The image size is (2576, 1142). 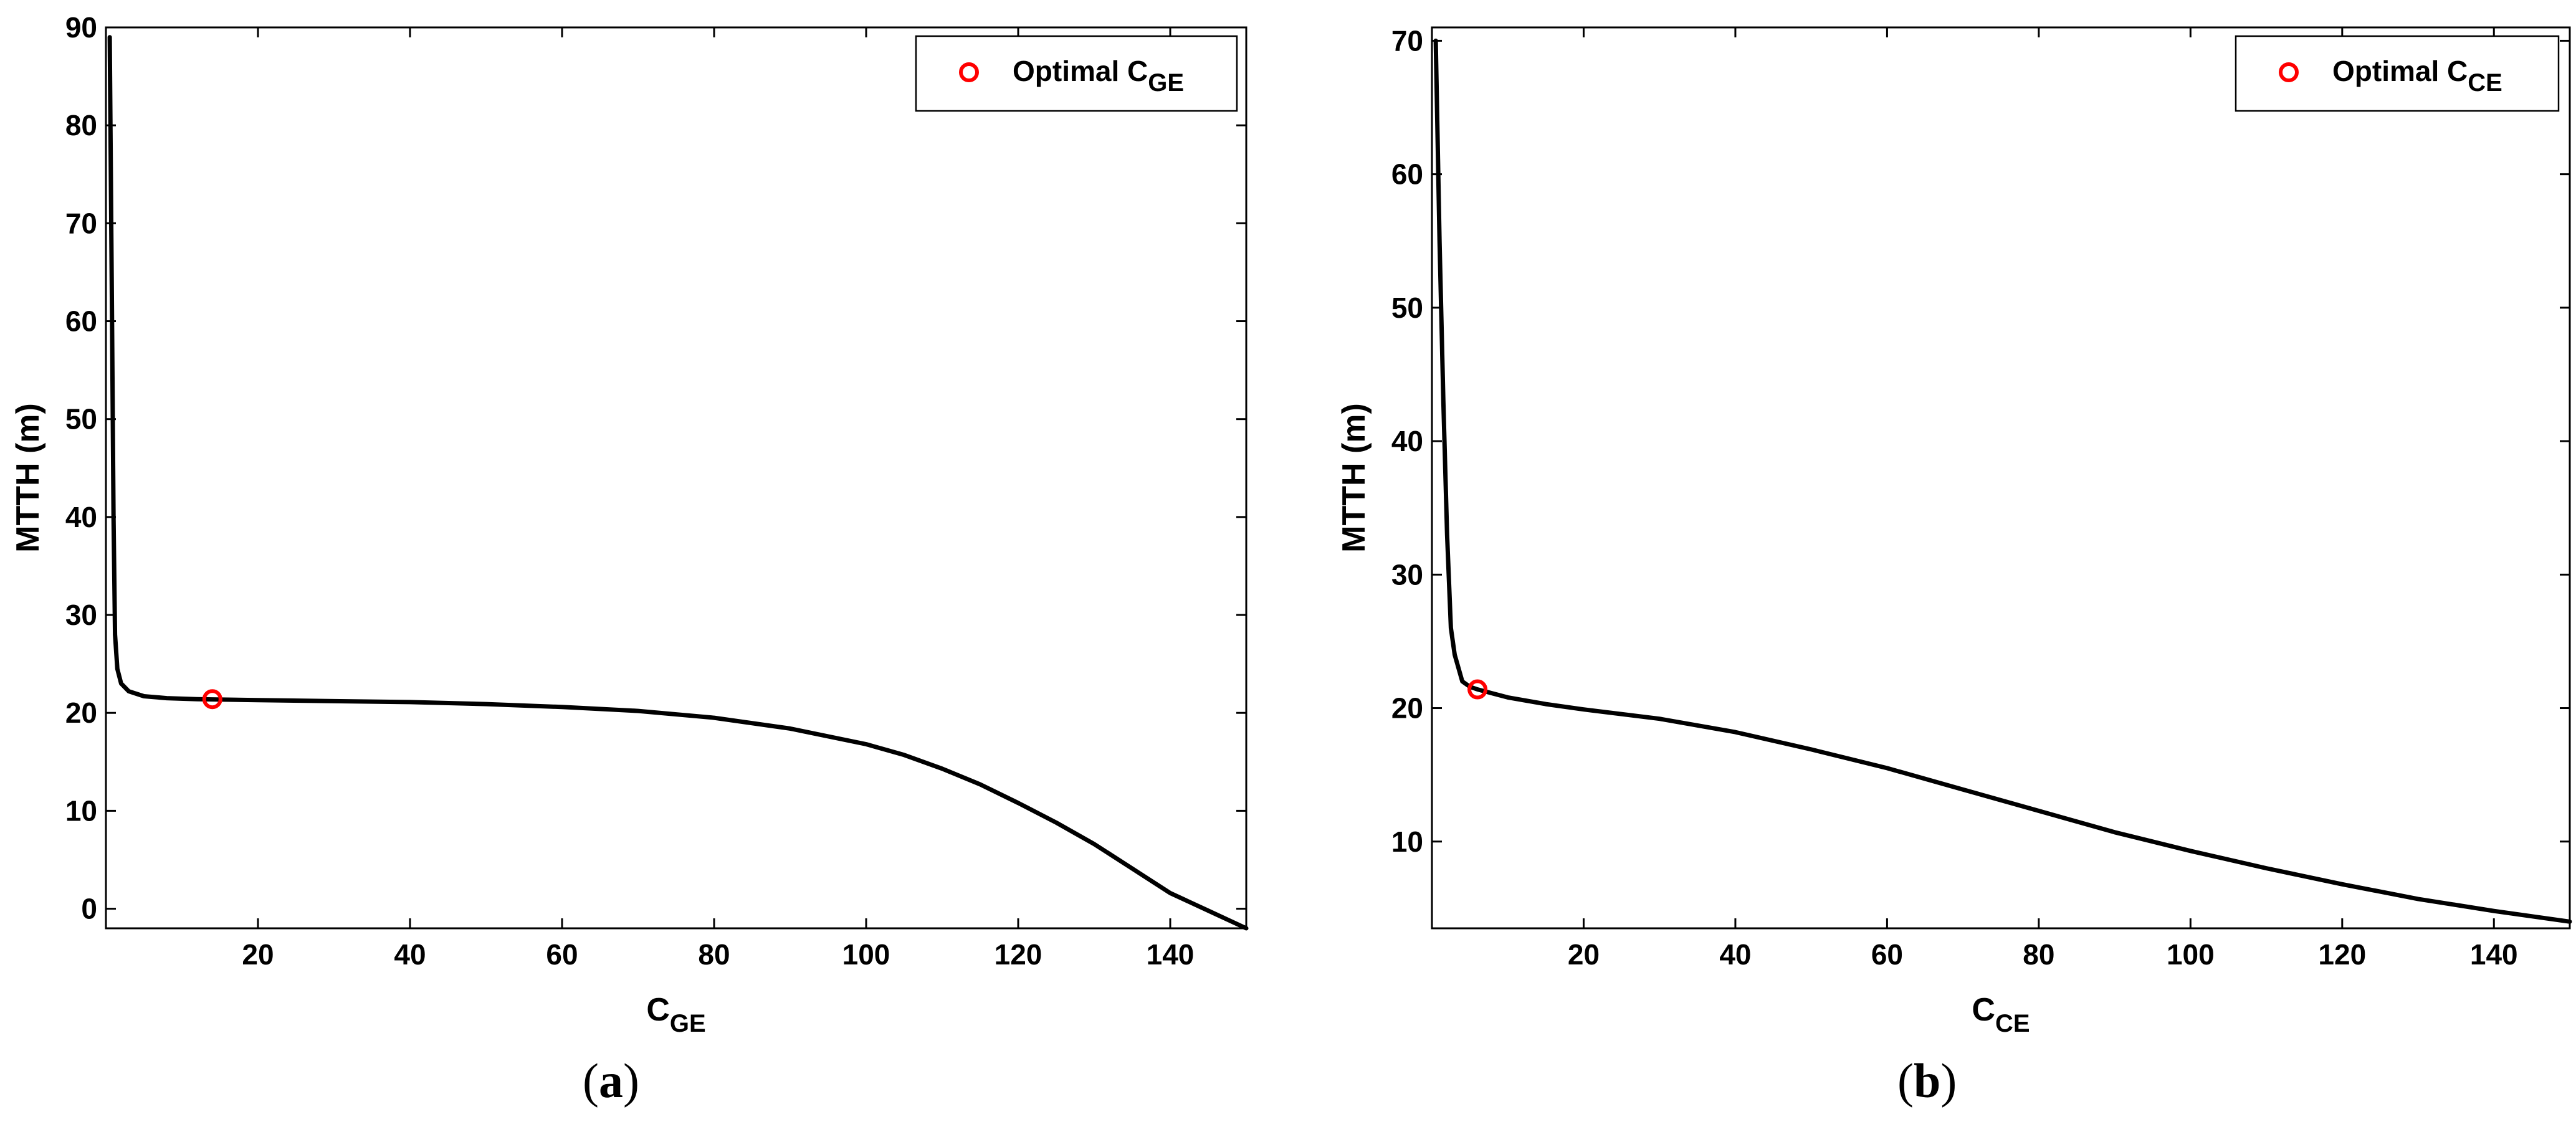 I want to click on legend-label: Optimal CCE, so click(x=2417, y=76).